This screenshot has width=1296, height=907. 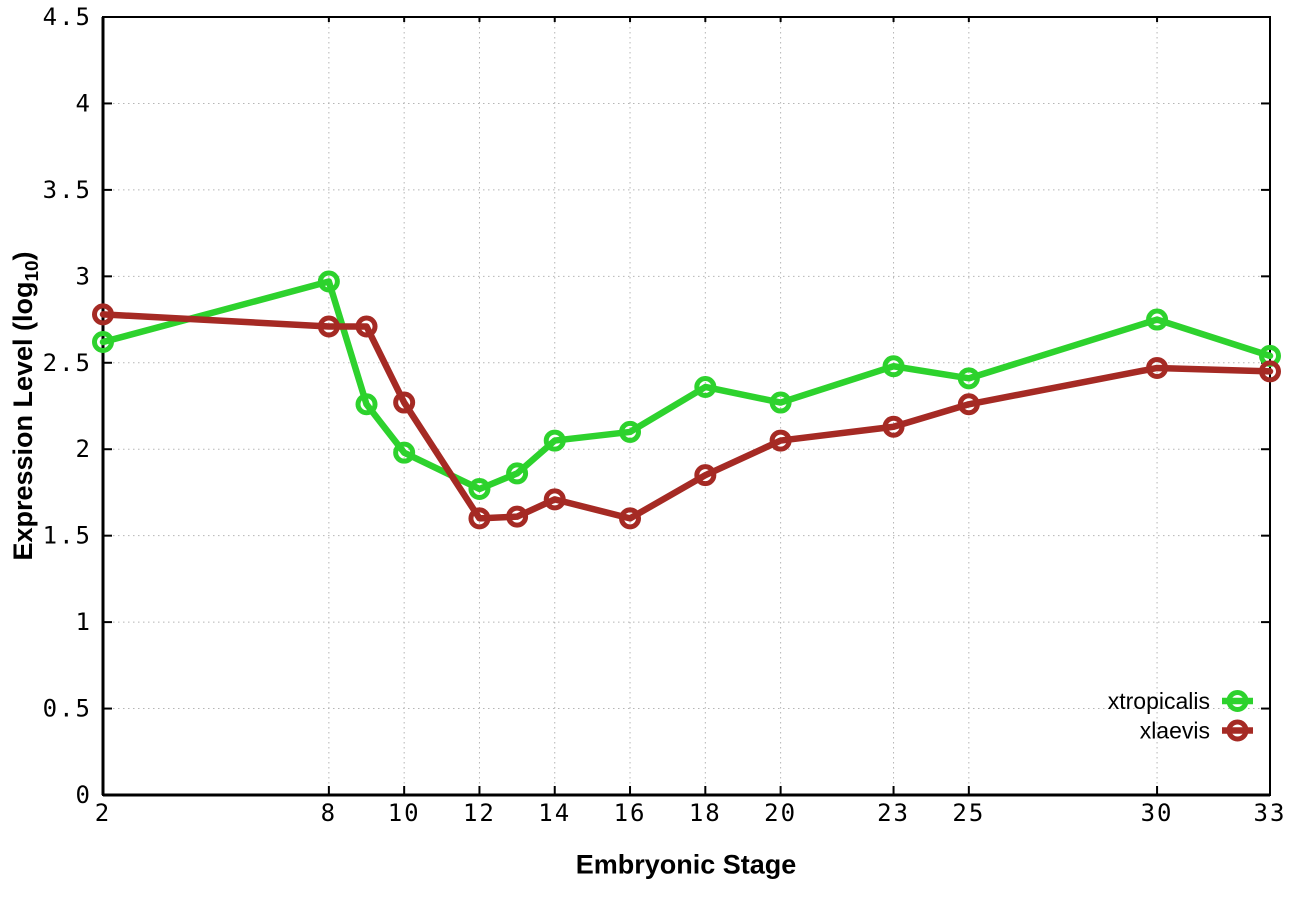 I want to click on x-tick-label: 12, so click(x=479, y=813).